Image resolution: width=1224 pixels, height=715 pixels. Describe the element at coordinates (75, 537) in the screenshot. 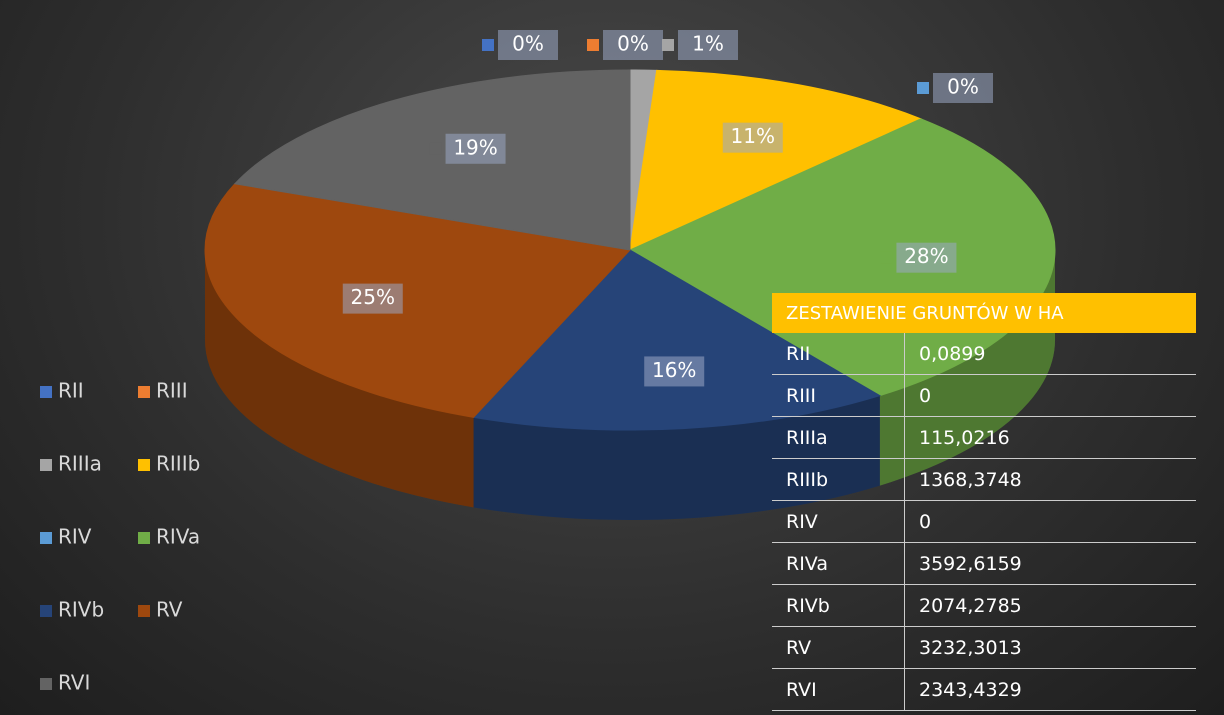

I see `legend-label: RIV` at that location.